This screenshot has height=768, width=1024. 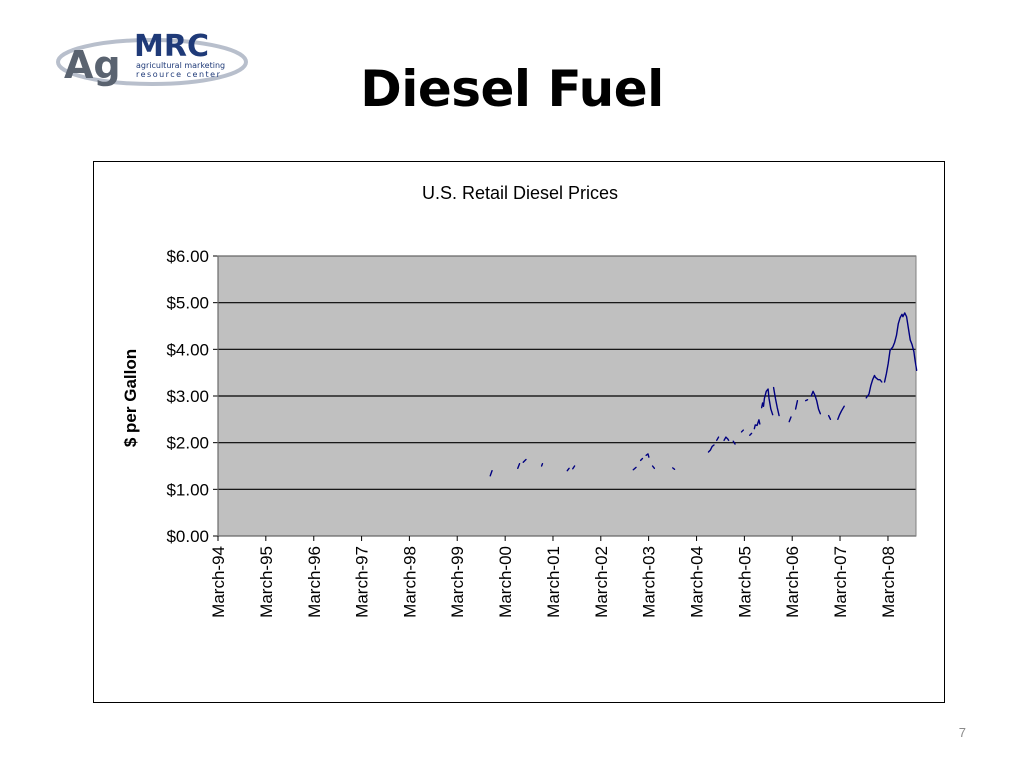 I want to click on x-tick-label: March-04, so click(x=697, y=582).